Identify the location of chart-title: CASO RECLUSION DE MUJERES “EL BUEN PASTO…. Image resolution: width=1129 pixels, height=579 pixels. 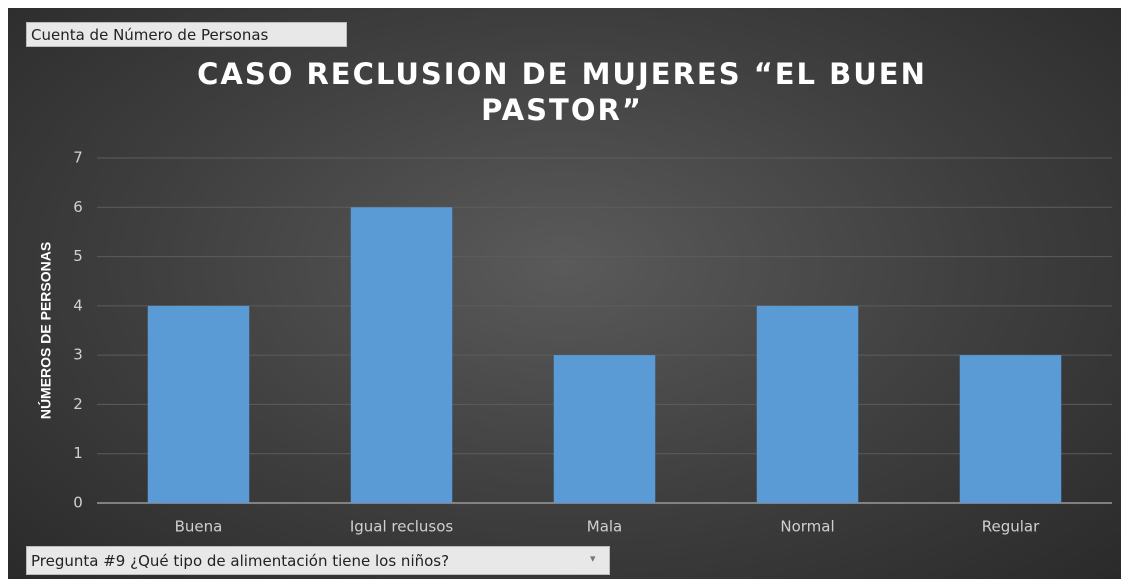
(562, 92).